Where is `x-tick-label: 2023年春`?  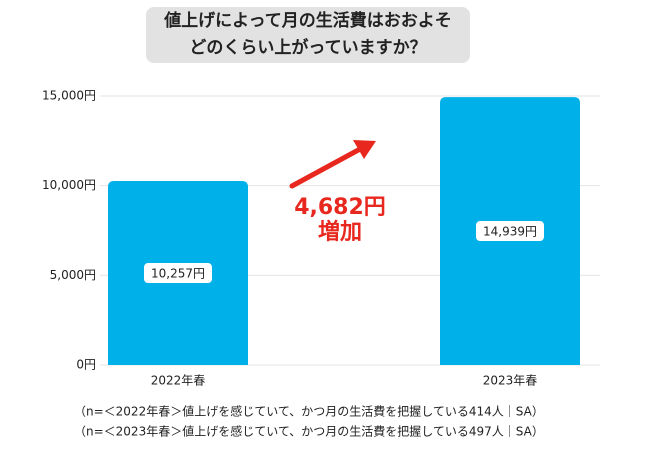
x-tick-label: 2023年春 is located at coordinates (510, 381).